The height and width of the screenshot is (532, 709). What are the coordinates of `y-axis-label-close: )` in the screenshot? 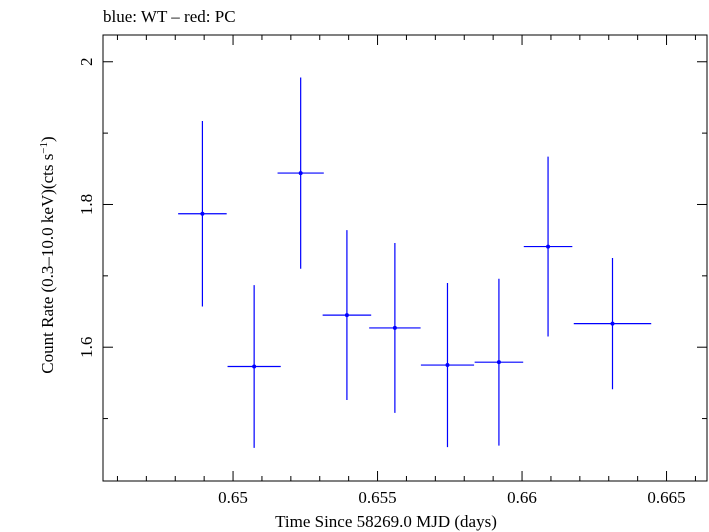 It's located at (47, 139).